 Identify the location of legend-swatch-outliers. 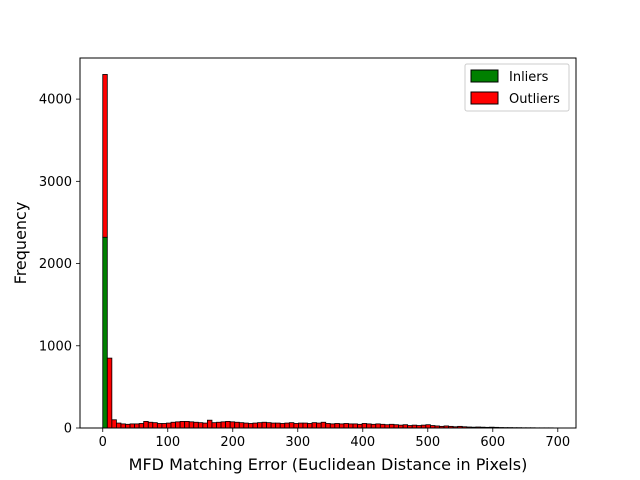
(484, 98).